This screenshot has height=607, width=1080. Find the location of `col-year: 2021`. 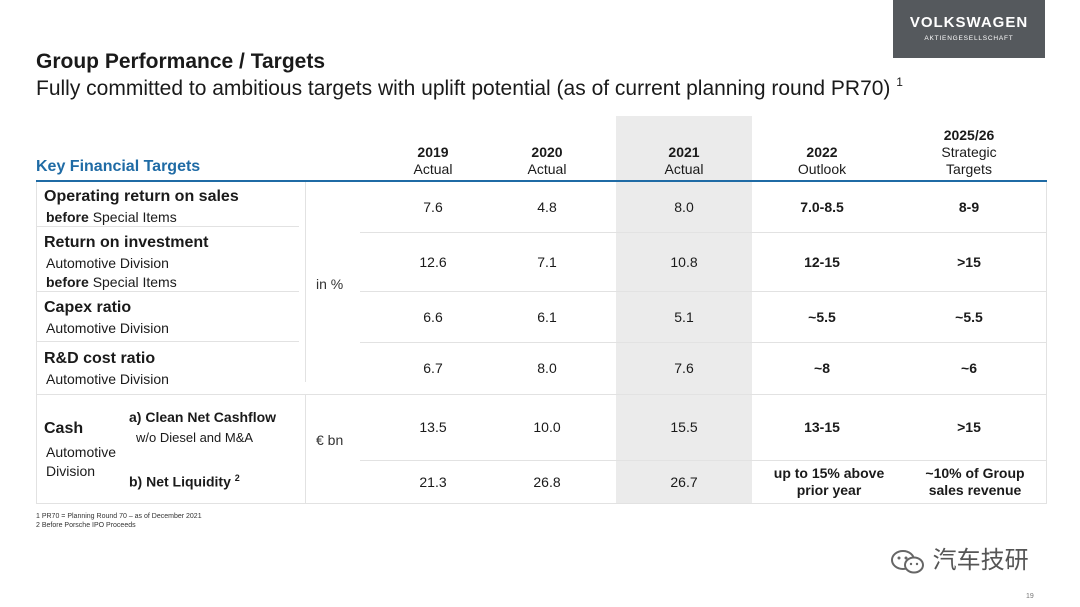

col-year: 2021 is located at coordinates (684, 152).